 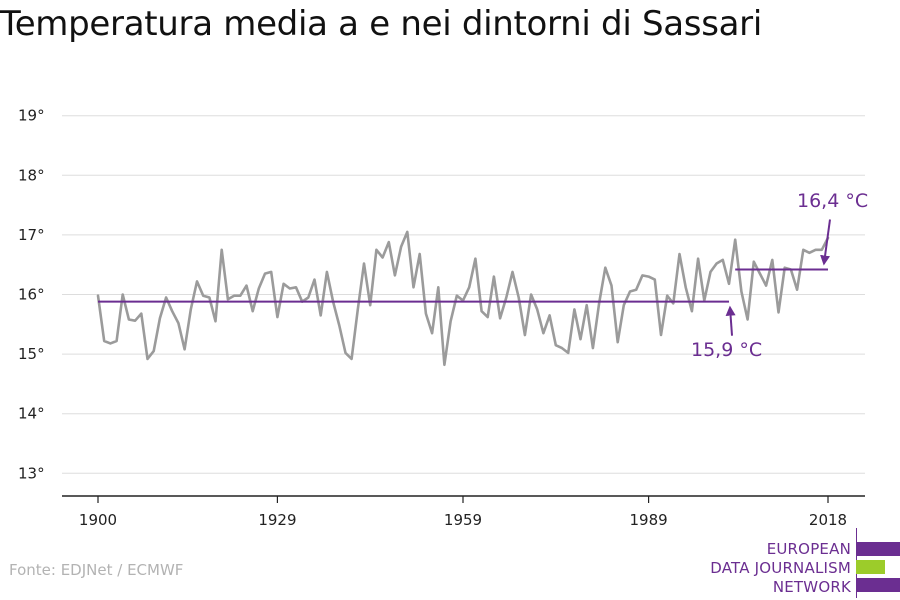 I want to click on logo-line-2: DATA JOURNALISM, so click(x=780, y=568).